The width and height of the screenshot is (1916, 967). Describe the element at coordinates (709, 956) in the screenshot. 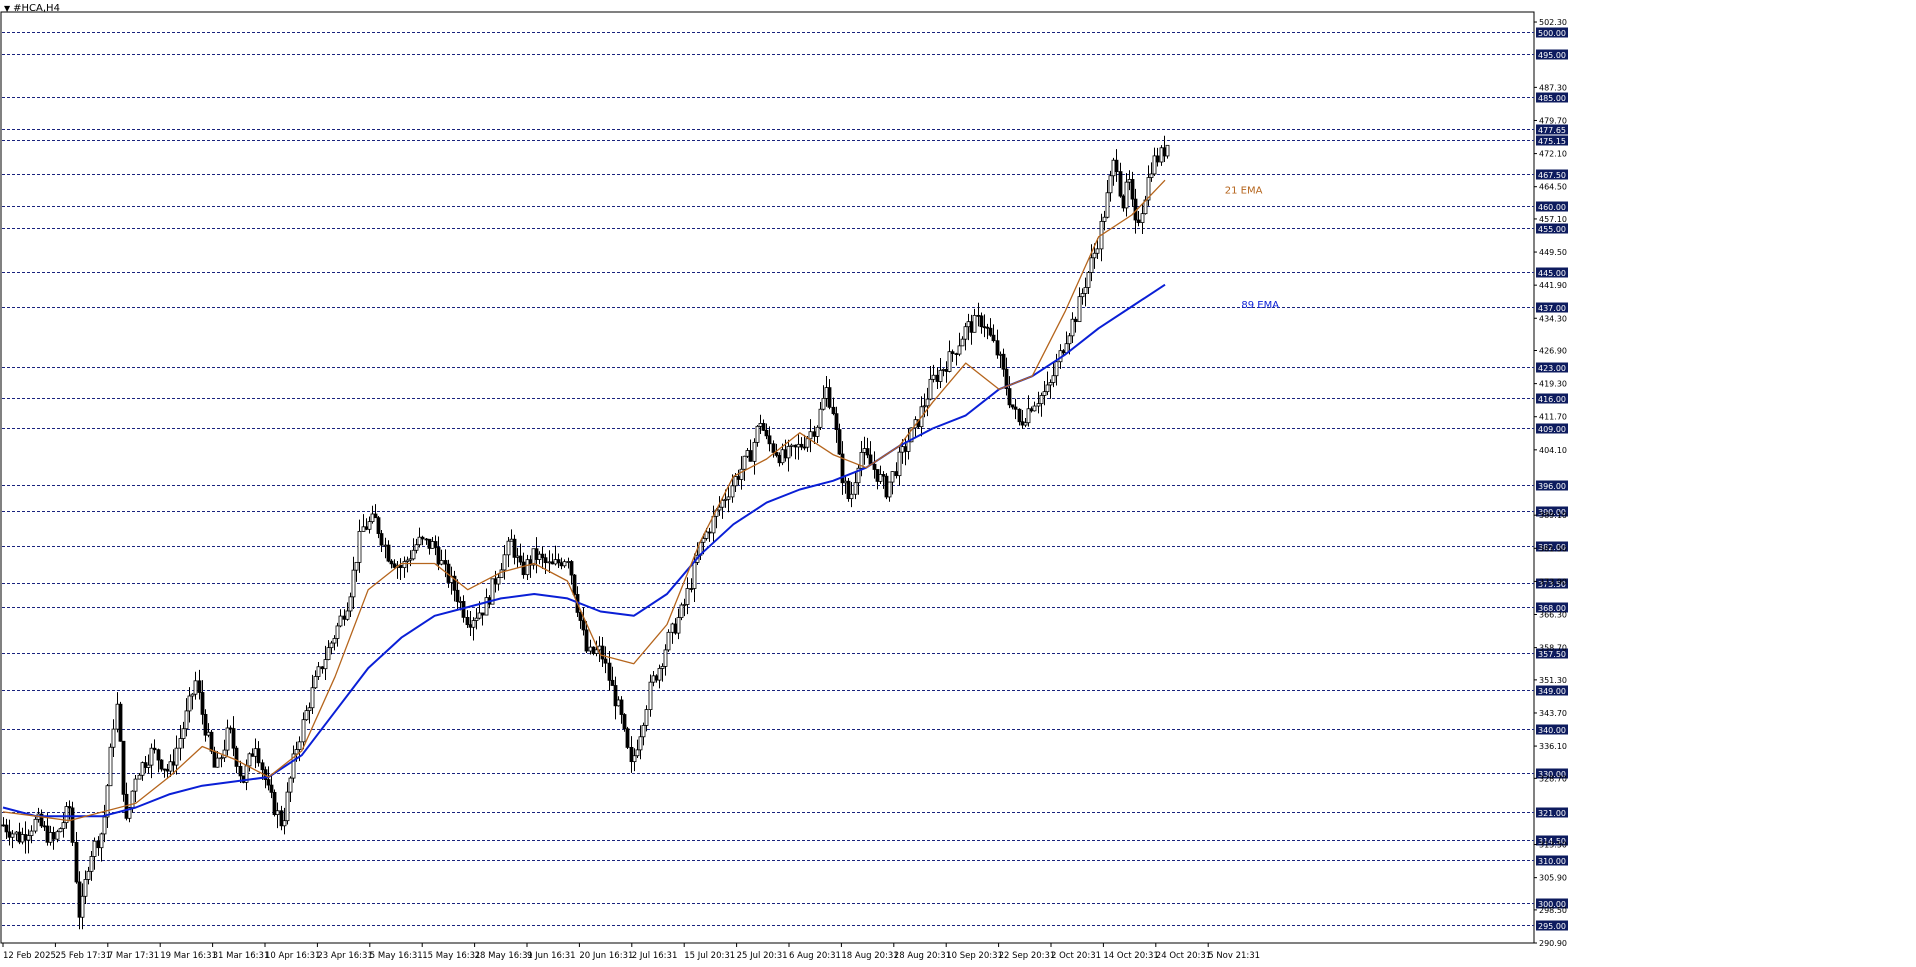

I see `x-tick-label: 15 Jul 20:31` at that location.